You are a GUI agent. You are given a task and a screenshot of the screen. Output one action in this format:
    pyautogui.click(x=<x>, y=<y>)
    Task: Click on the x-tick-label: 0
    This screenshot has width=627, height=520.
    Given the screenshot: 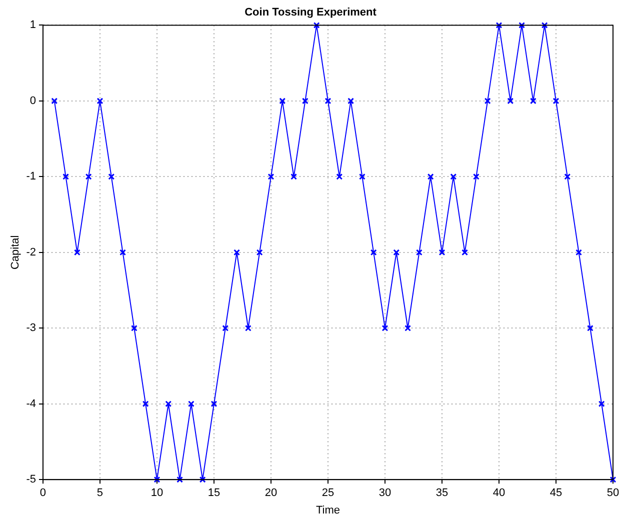 What is the action you would take?
    pyautogui.click(x=43, y=493)
    